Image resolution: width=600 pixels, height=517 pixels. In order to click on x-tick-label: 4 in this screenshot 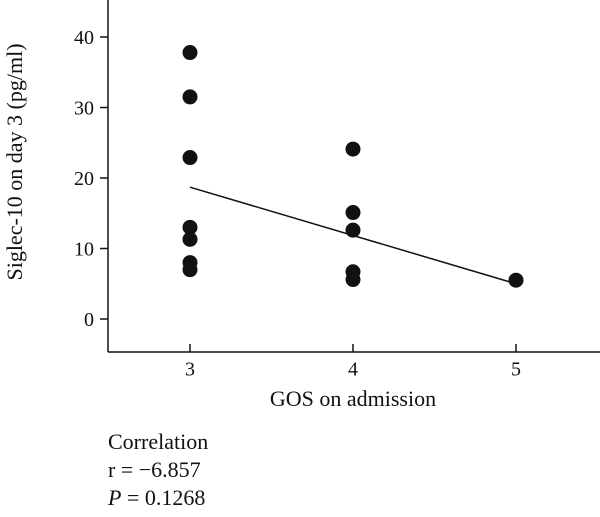, I will do `click(353, 370)`.